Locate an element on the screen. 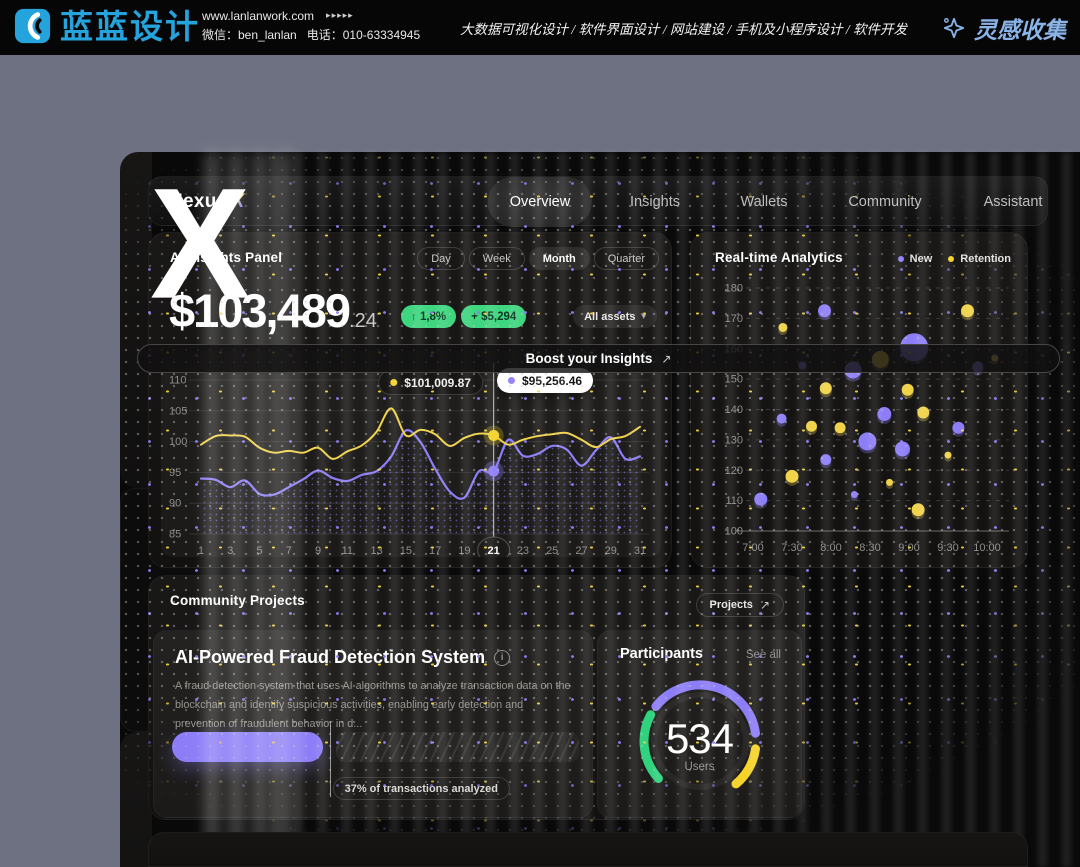 This screenshot has height=867, width=1080. inspiration-collect-label: 灵感收集 is located at coordinates (1020, 30).